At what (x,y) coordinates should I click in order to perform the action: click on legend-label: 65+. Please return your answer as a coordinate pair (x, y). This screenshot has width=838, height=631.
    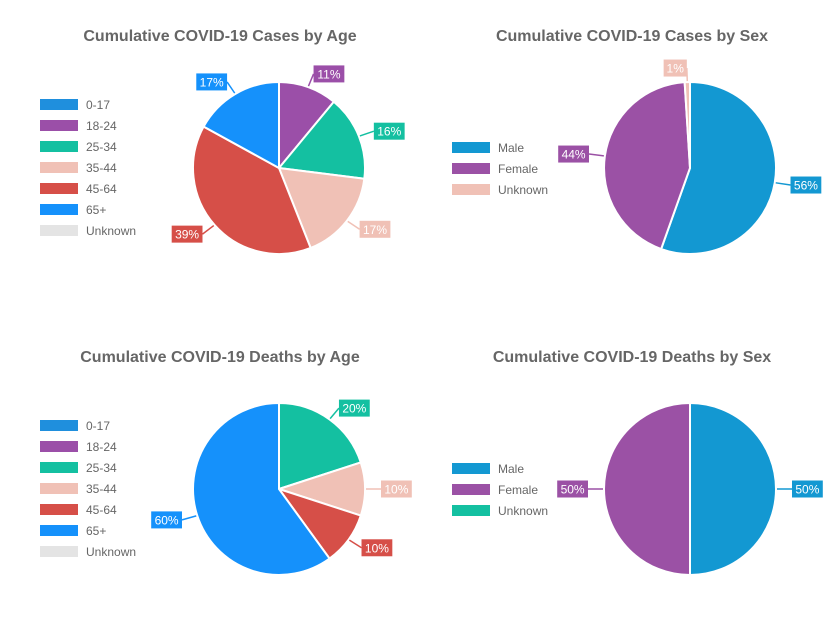
    Looking at the image, I should click on (96, 530).